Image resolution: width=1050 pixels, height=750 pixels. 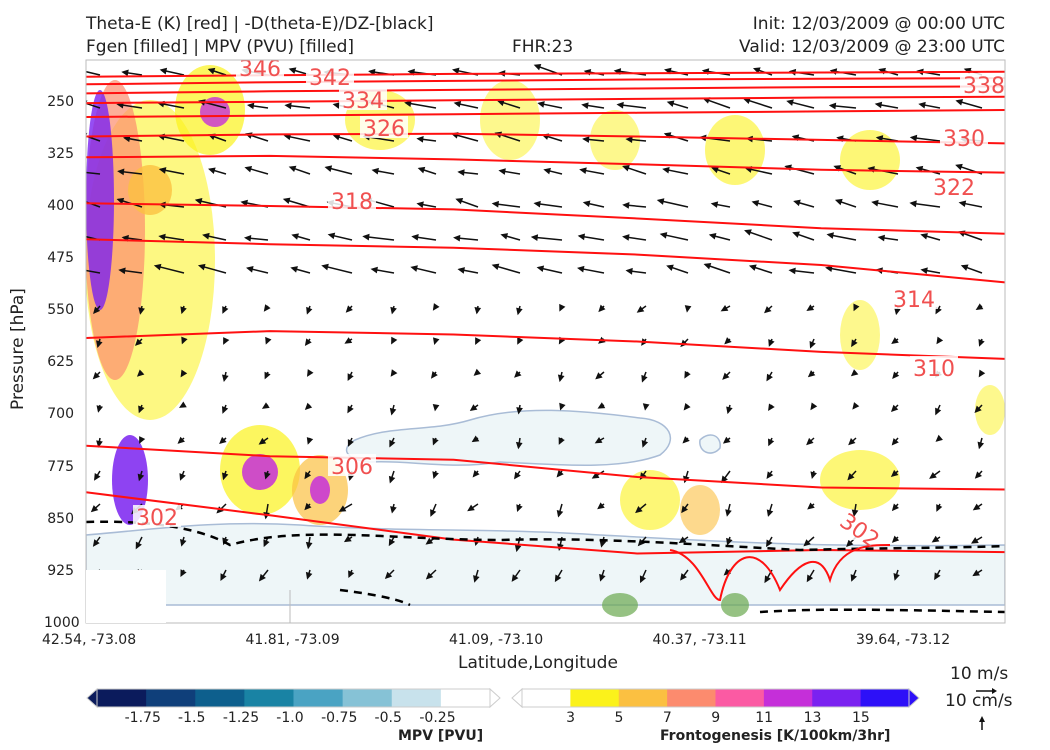 I want to click on theta-e-label: 338, so click(x=984, y=86).